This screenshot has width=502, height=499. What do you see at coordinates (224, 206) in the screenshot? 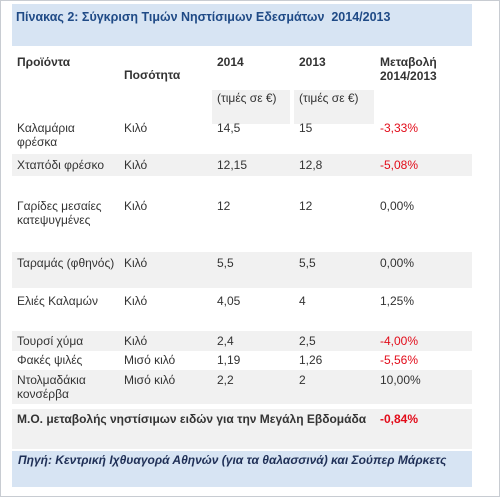
I see `row-price-2014: 12` at bounding box center [224, 206].